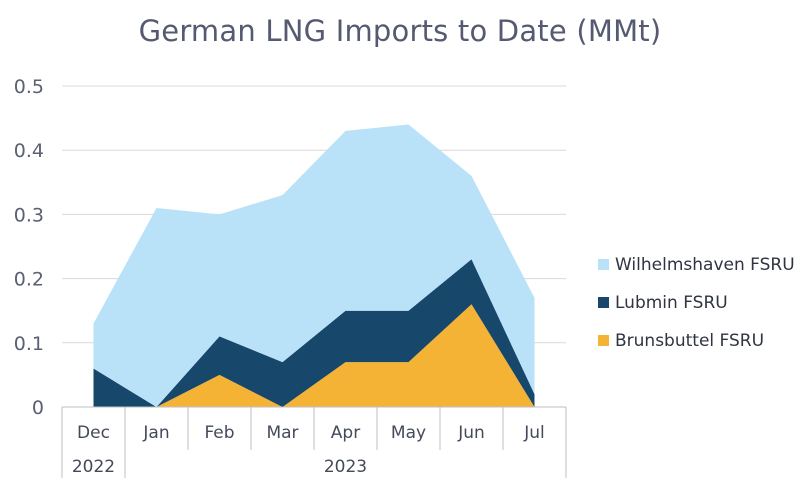 The image size is (800, 489). I want to click on y-tick-label: 0, so click(38, 408).